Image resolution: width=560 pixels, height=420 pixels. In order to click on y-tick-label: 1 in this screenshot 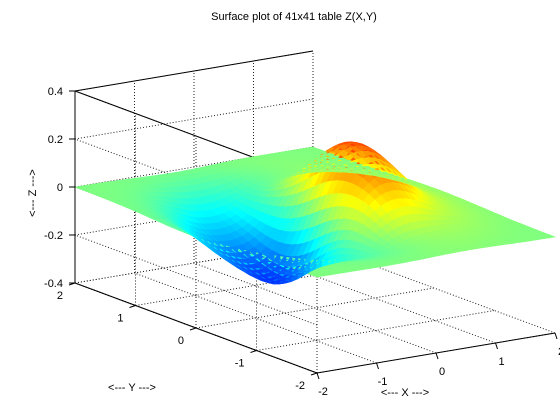, I will do `click(120, 319)`.